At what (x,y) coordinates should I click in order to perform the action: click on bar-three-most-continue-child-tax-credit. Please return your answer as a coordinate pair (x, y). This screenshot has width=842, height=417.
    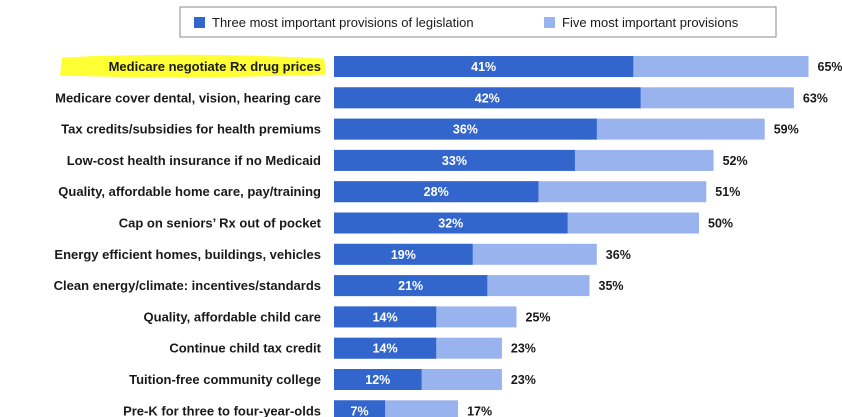
    Looking at the image, I should click on (385, 348).